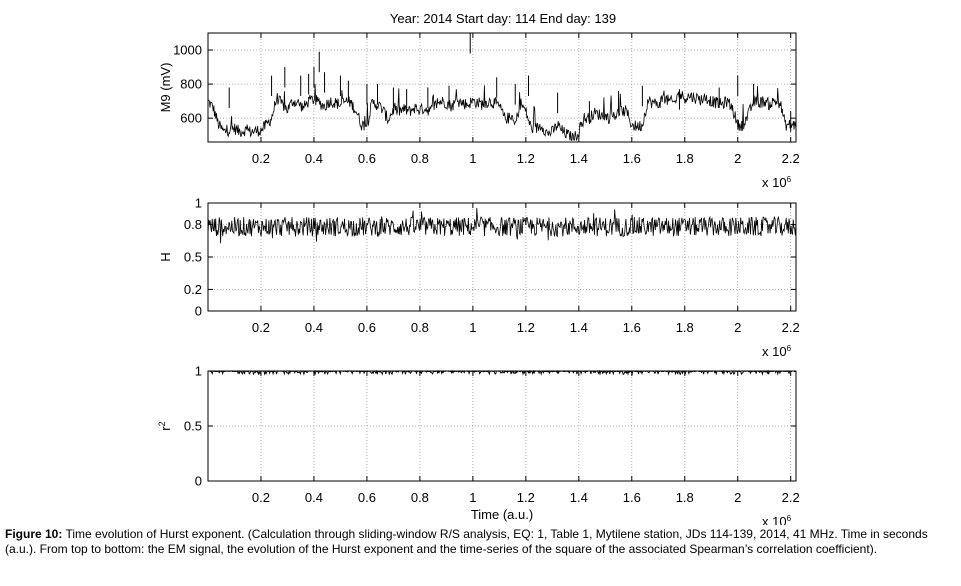  What do you see at coordinates (193, 289) in the screenshot?
I see `y-tick-label: 0.2` at bounding box center [193, 289].